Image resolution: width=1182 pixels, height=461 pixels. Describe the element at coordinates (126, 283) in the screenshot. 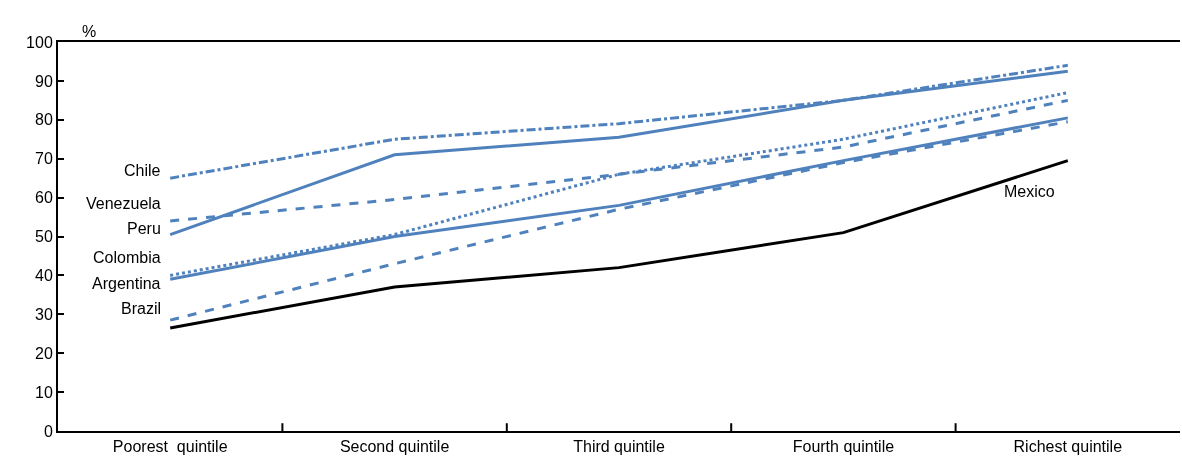

I see `series-label: Argentina` at that location.